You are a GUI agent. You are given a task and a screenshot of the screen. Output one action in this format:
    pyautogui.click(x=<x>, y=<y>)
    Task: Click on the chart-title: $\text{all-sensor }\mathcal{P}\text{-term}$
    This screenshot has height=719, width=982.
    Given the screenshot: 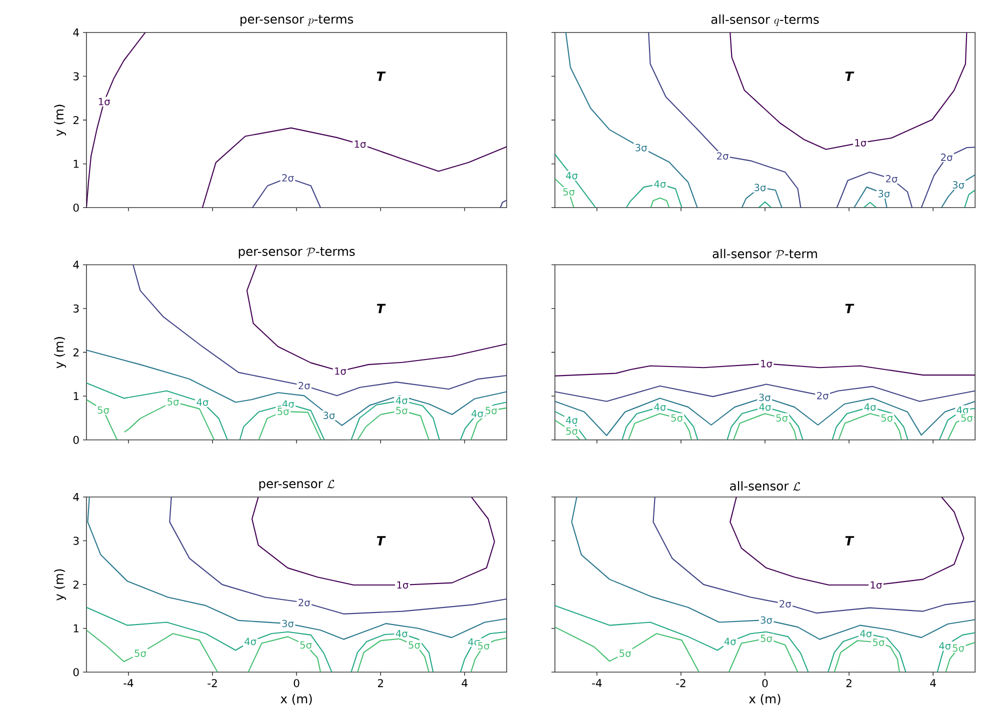 What is the action you would take?
    pyautogui.click(x=764, y=253)
    